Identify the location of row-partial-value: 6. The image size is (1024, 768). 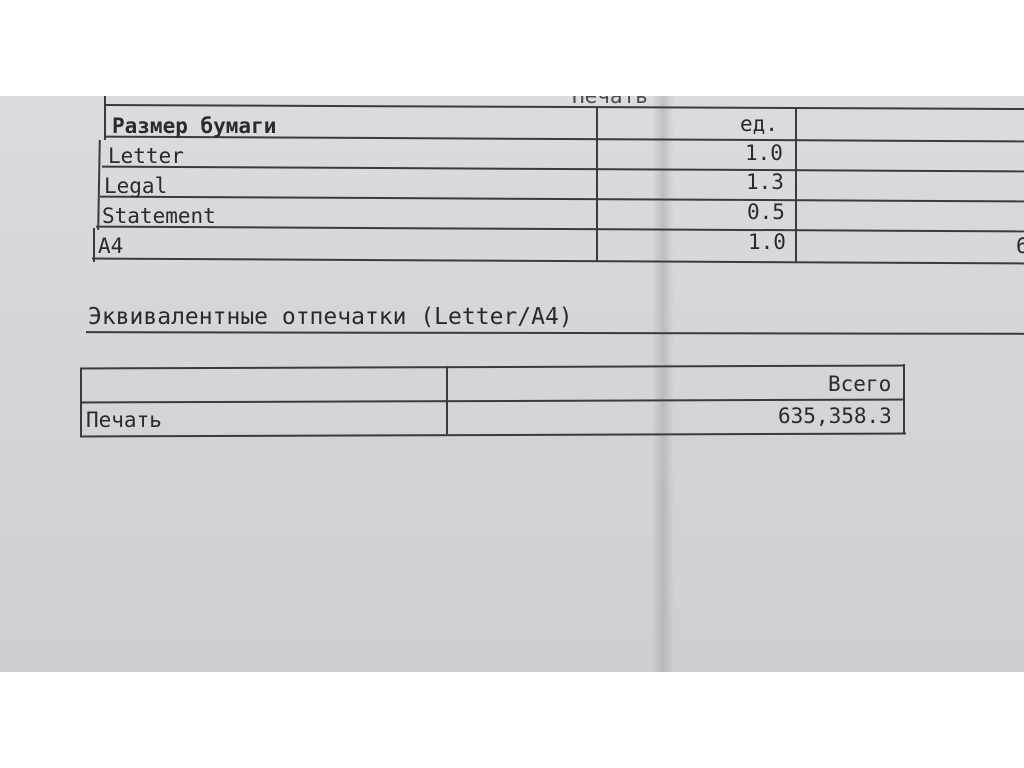
(1020, 246).